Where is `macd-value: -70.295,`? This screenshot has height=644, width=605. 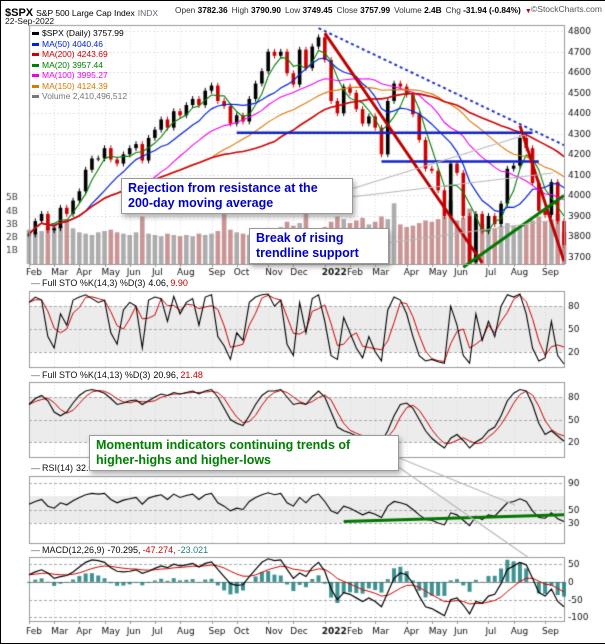 macd-value: -70.295, is located at coordinates (124, 550).